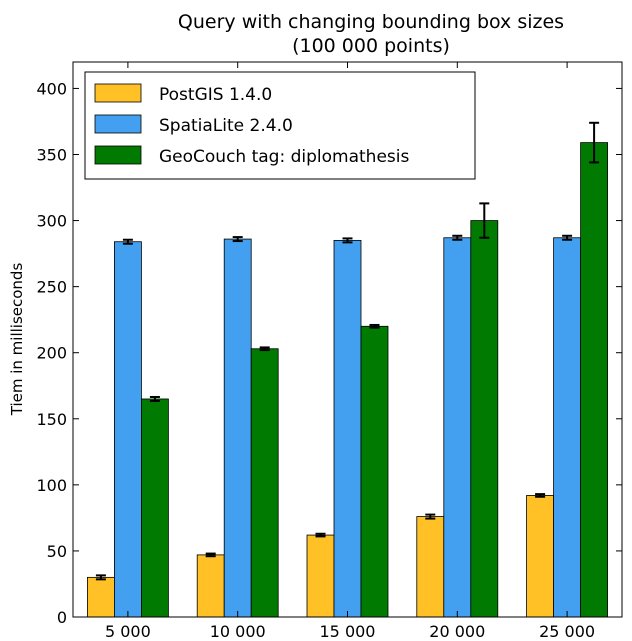  I want to click on chart-subtitle: (100 000 points), so click(371, 46).